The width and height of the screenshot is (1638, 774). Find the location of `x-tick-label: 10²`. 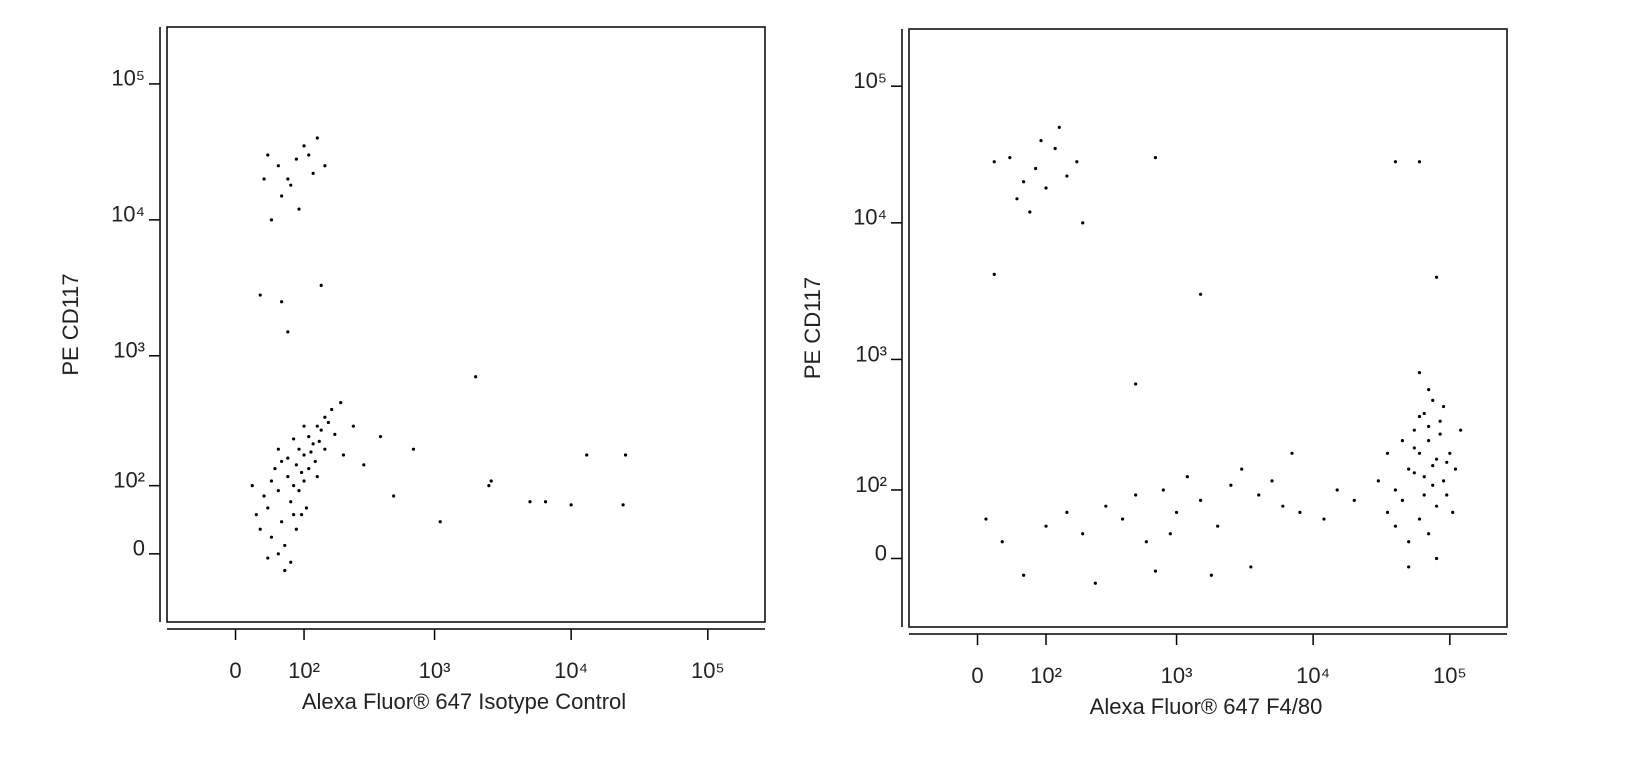

x-tick-label: 10² is located at coordinates (304, 670).